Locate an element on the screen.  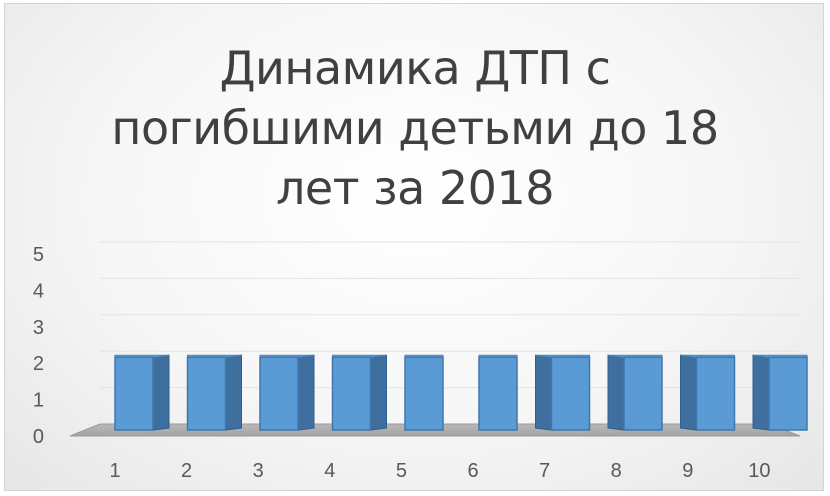
x-tick-label-4: 4 is located at coordinates (329, 471).